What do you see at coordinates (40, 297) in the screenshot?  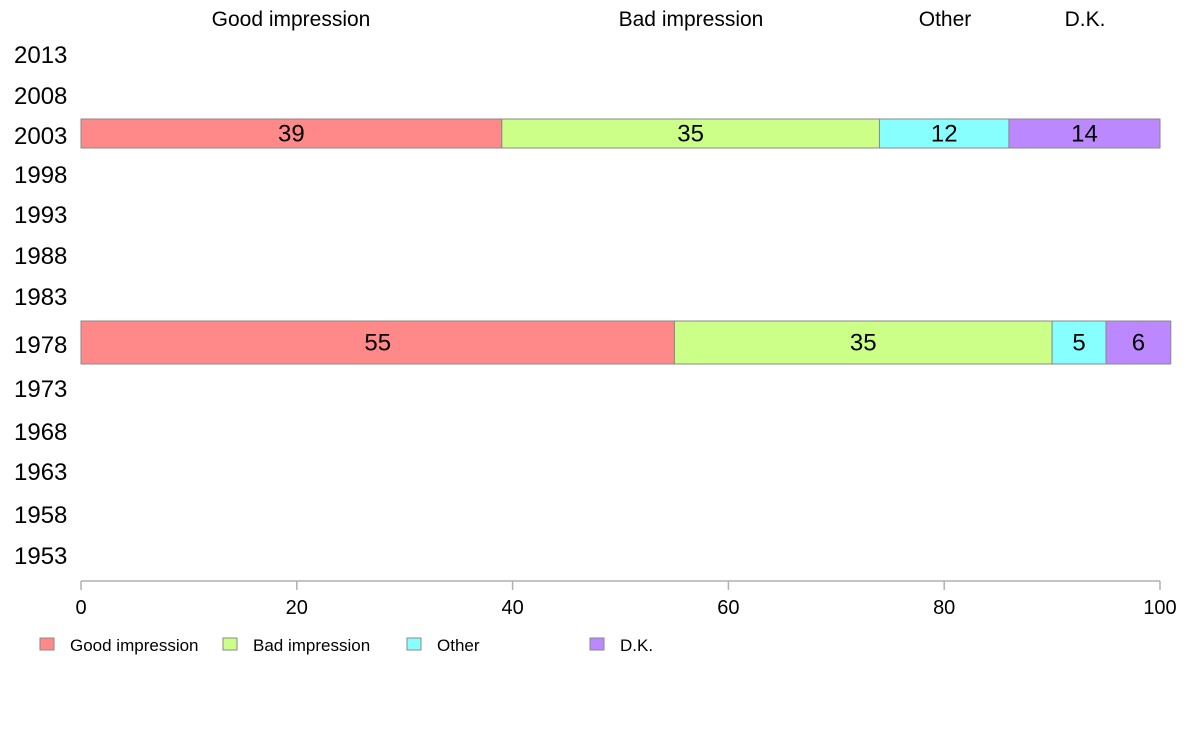 I see `year-label-1983: 1983` at bounding box center [40, 297].